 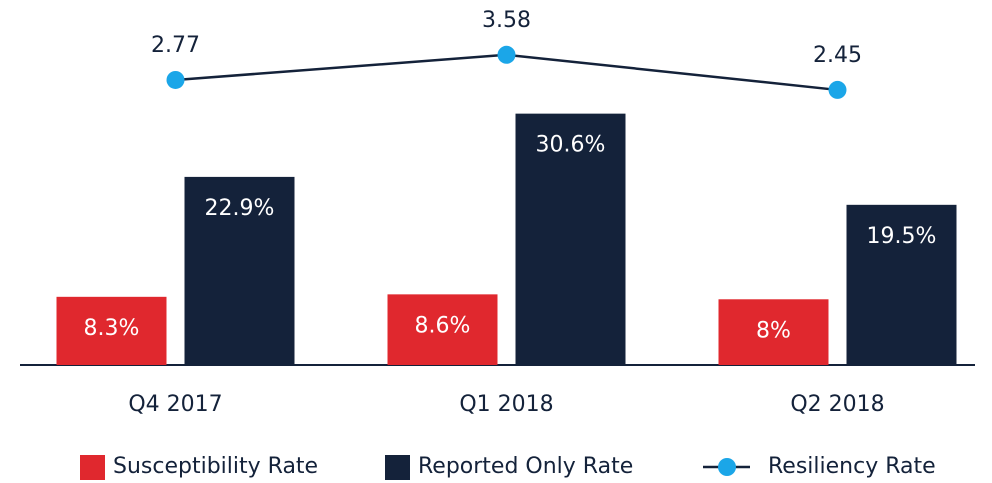 I want to click on line-label: 2.45, so click(x=837, y=55).